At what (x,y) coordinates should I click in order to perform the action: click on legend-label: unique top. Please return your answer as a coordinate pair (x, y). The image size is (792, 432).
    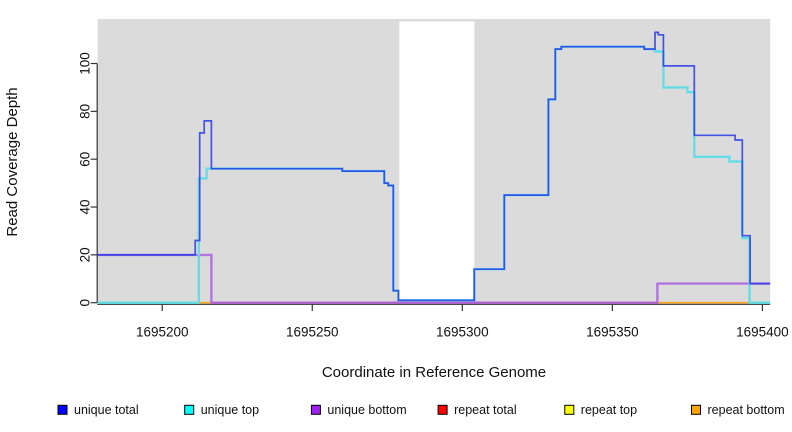
    Looking at the image, I should click on (230, 410).